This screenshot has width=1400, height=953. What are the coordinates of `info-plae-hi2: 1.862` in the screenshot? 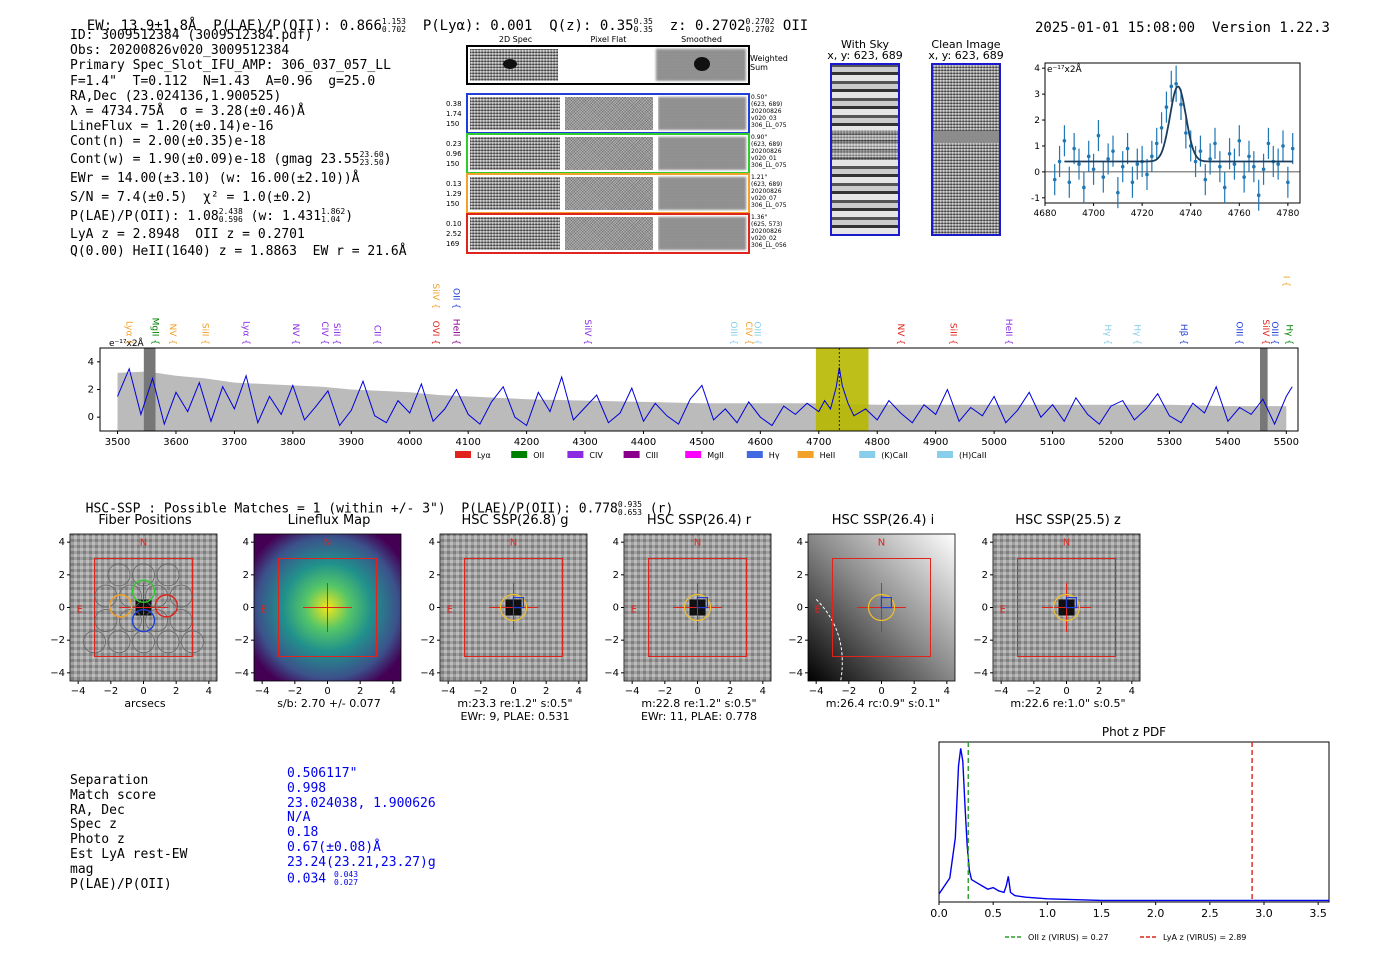 It's located at (333, 212).